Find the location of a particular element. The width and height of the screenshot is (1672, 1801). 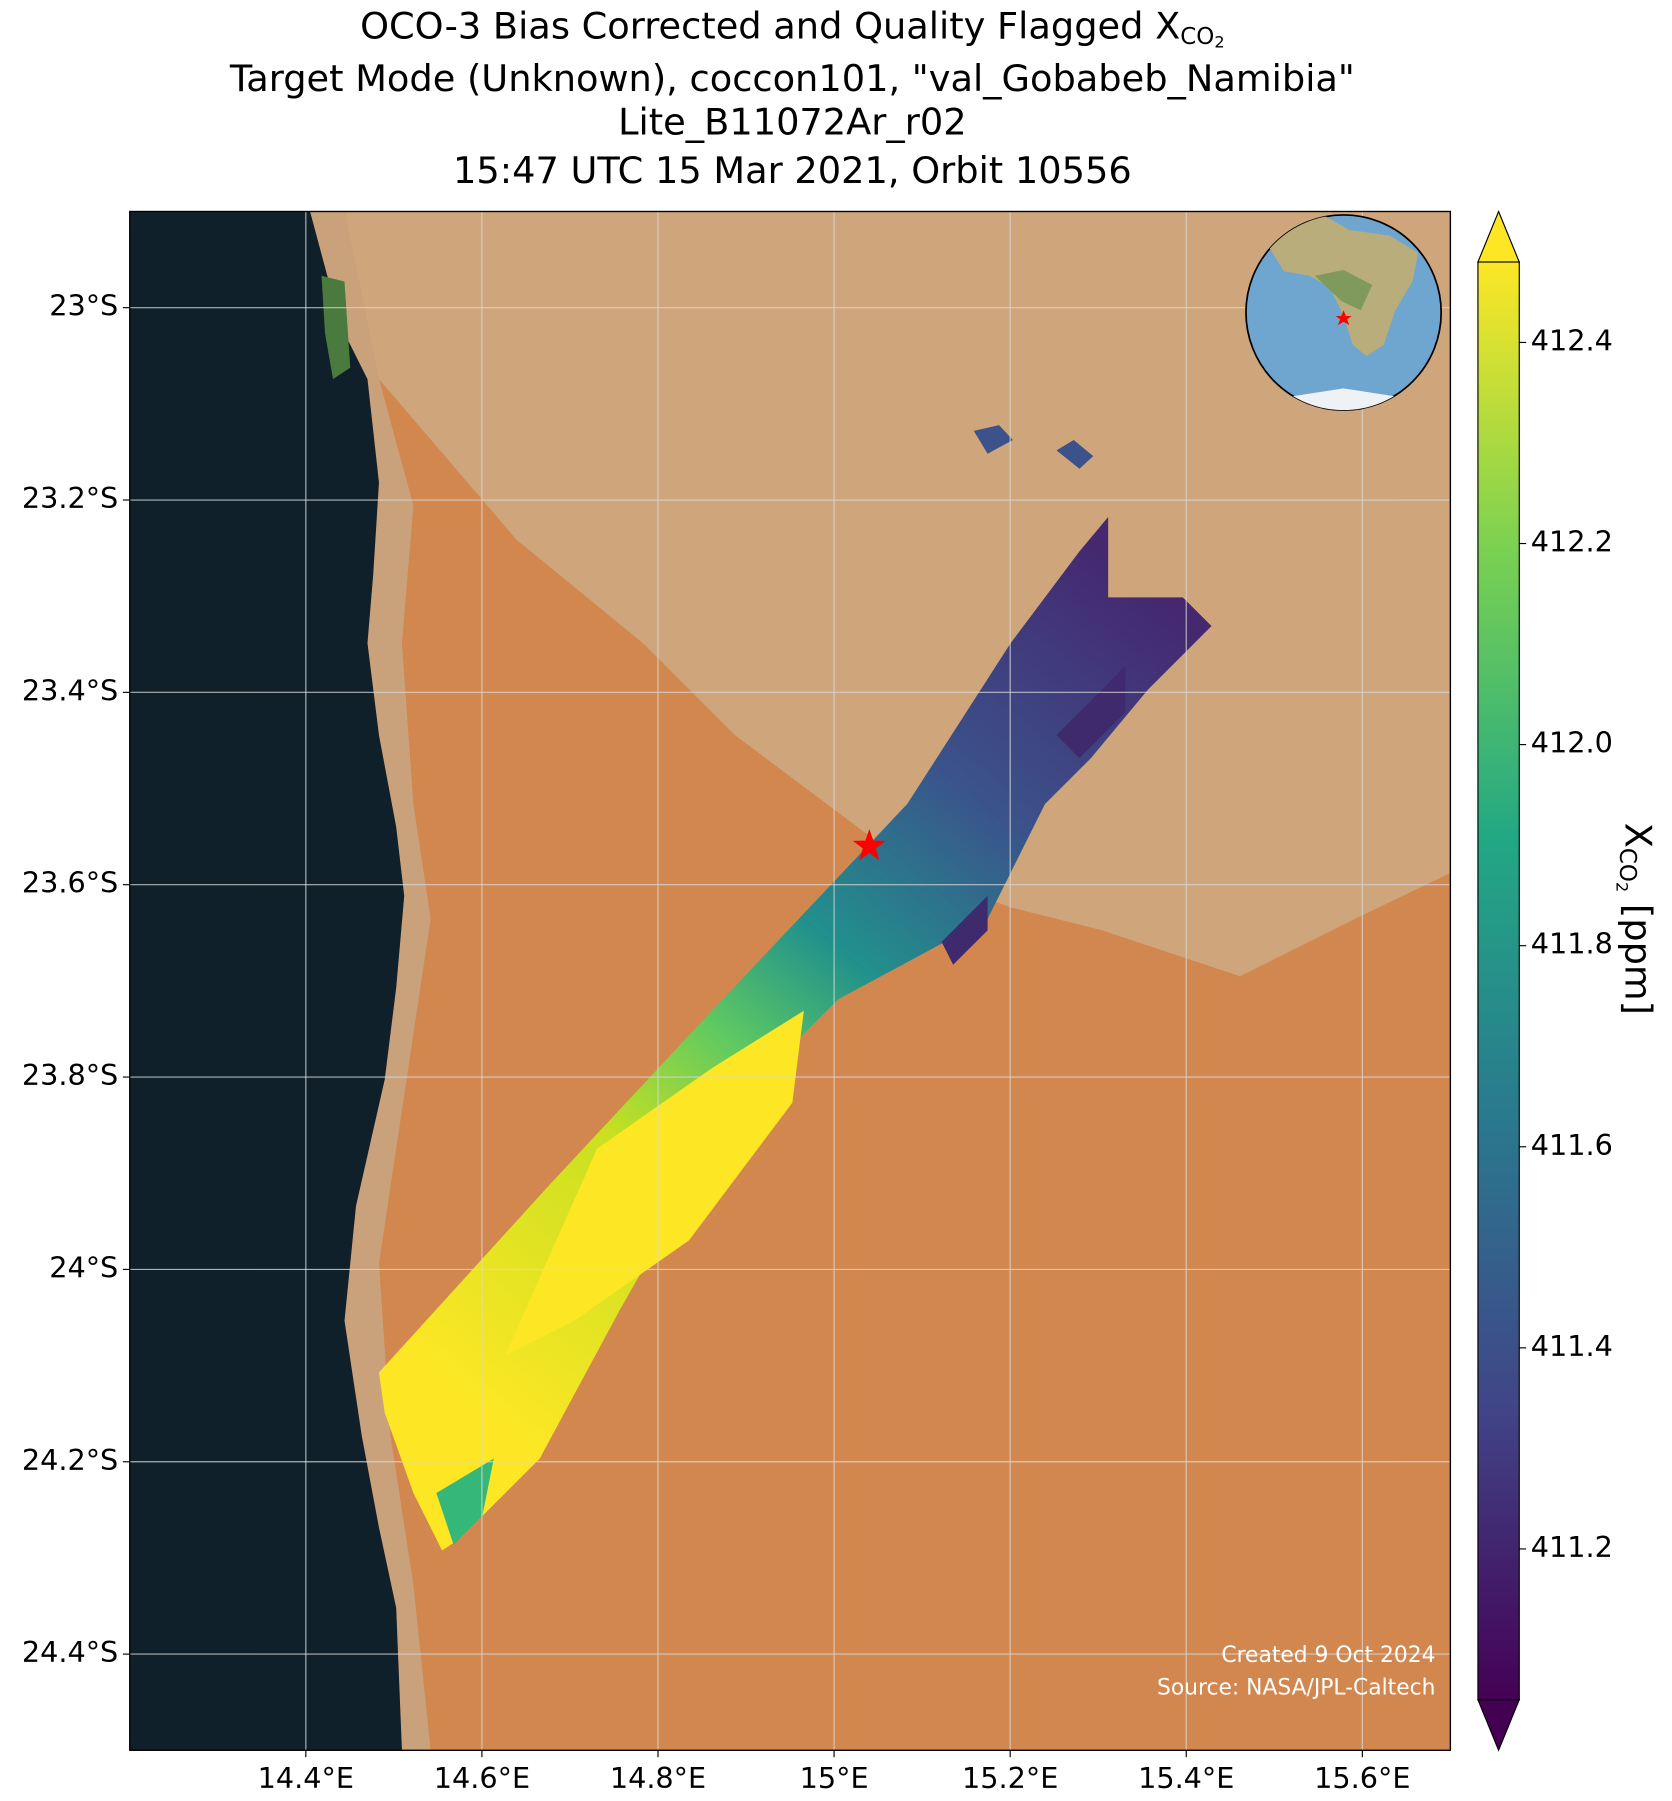

colorbar-extend-top is located at coordinates (1499, 236).